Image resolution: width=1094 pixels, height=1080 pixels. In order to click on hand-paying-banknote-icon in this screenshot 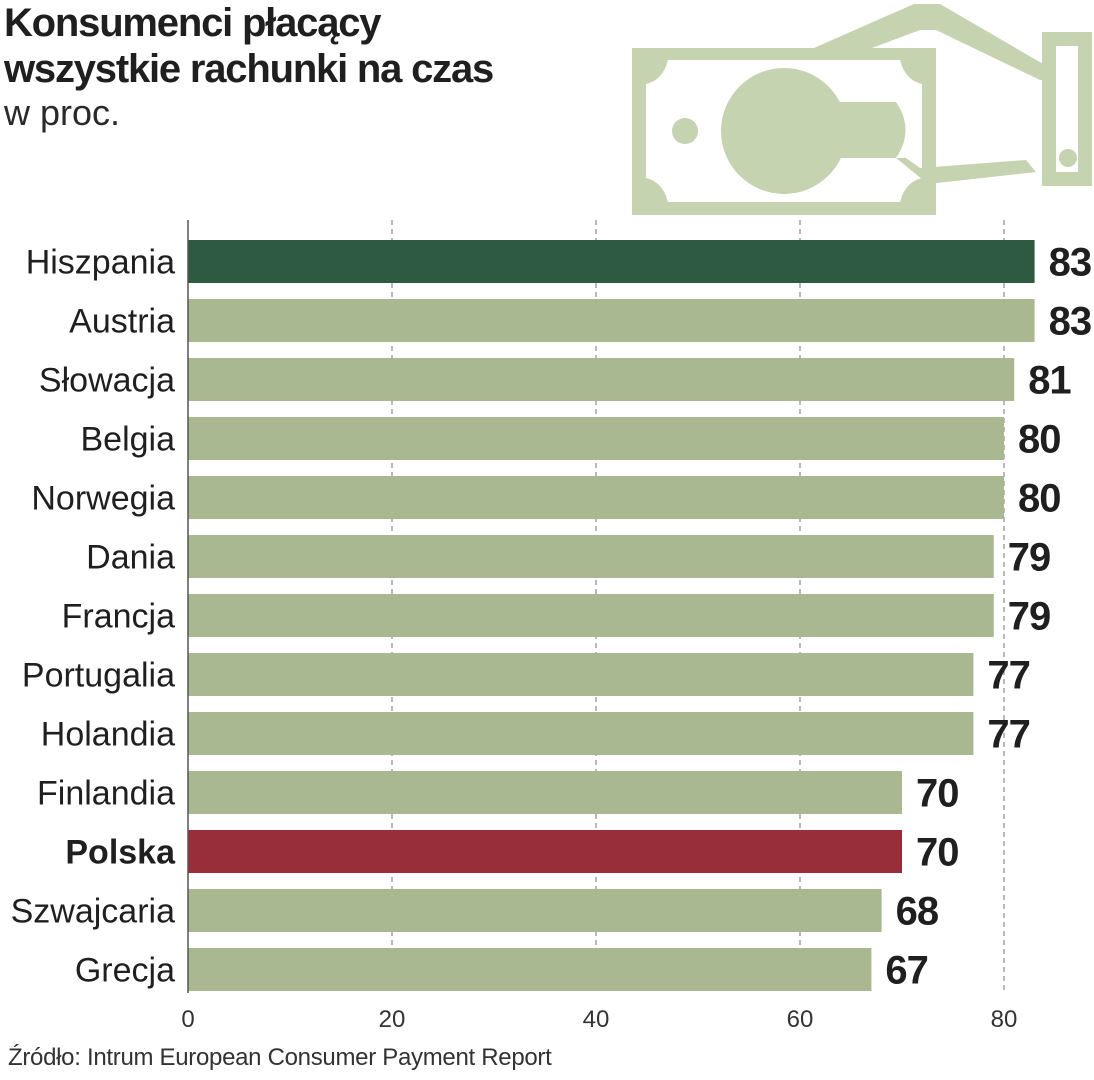, I will do `click(861, 111)`.